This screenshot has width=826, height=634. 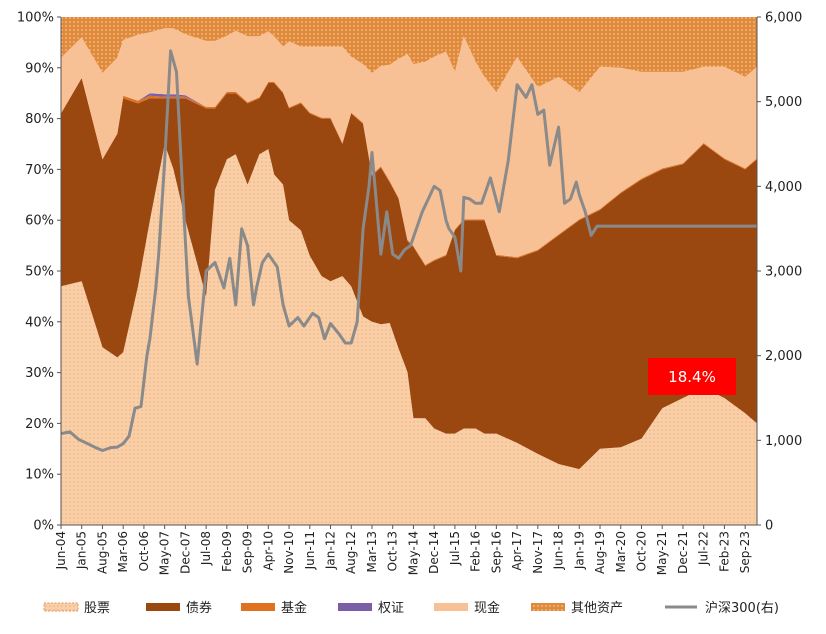 I want to click on x-tick-label: Oct-20, so click(x=641, y=551).